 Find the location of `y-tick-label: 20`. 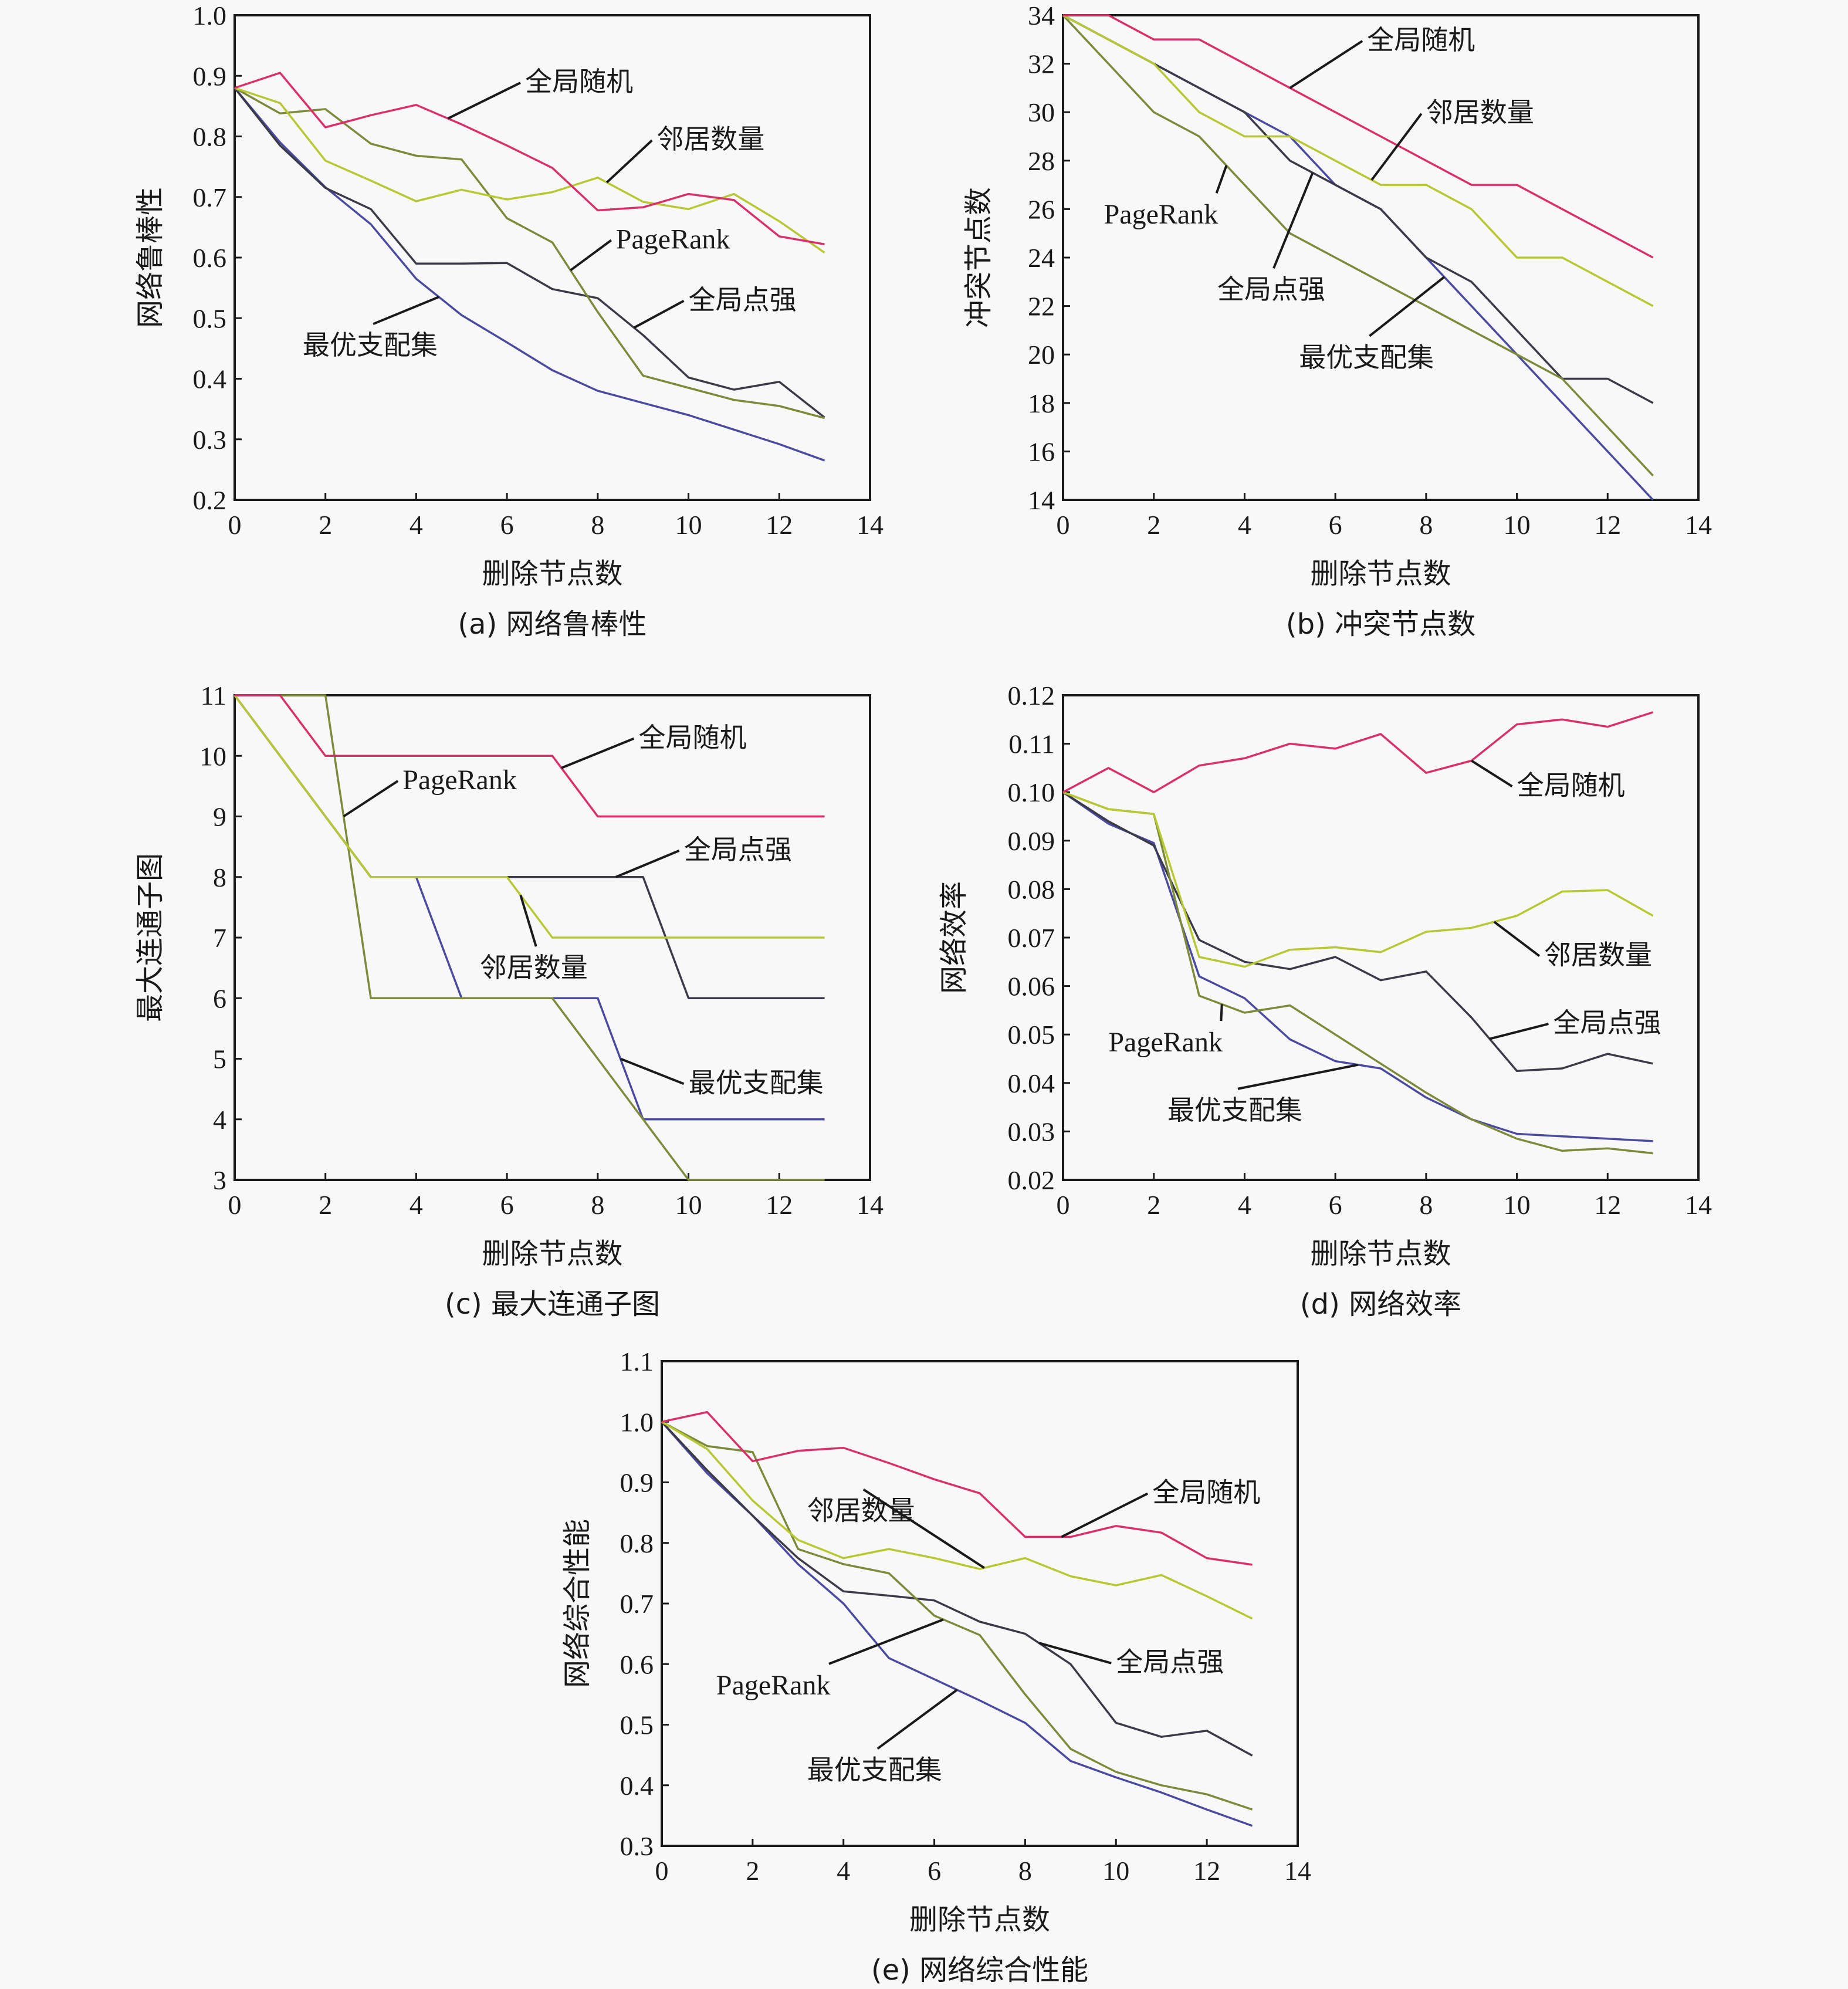

y-tick-label: 20 is located at coordinates (1041, 355).